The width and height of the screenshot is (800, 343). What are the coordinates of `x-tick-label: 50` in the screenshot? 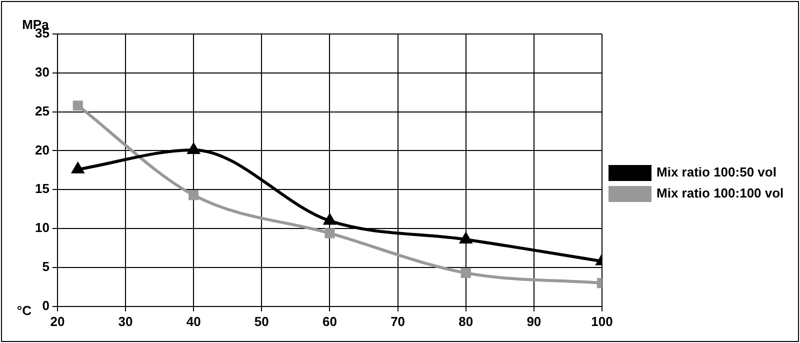 It's located at (261, 321).